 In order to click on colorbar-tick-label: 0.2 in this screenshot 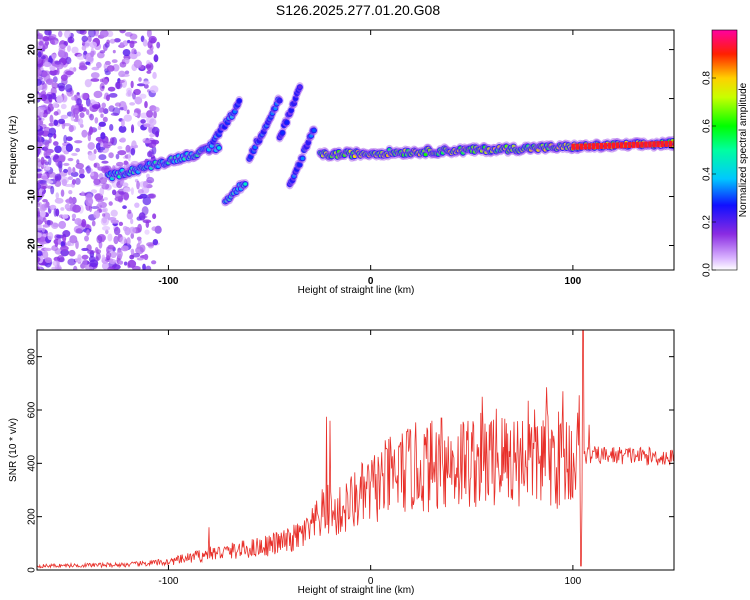, I will do `click(707, 222)`.